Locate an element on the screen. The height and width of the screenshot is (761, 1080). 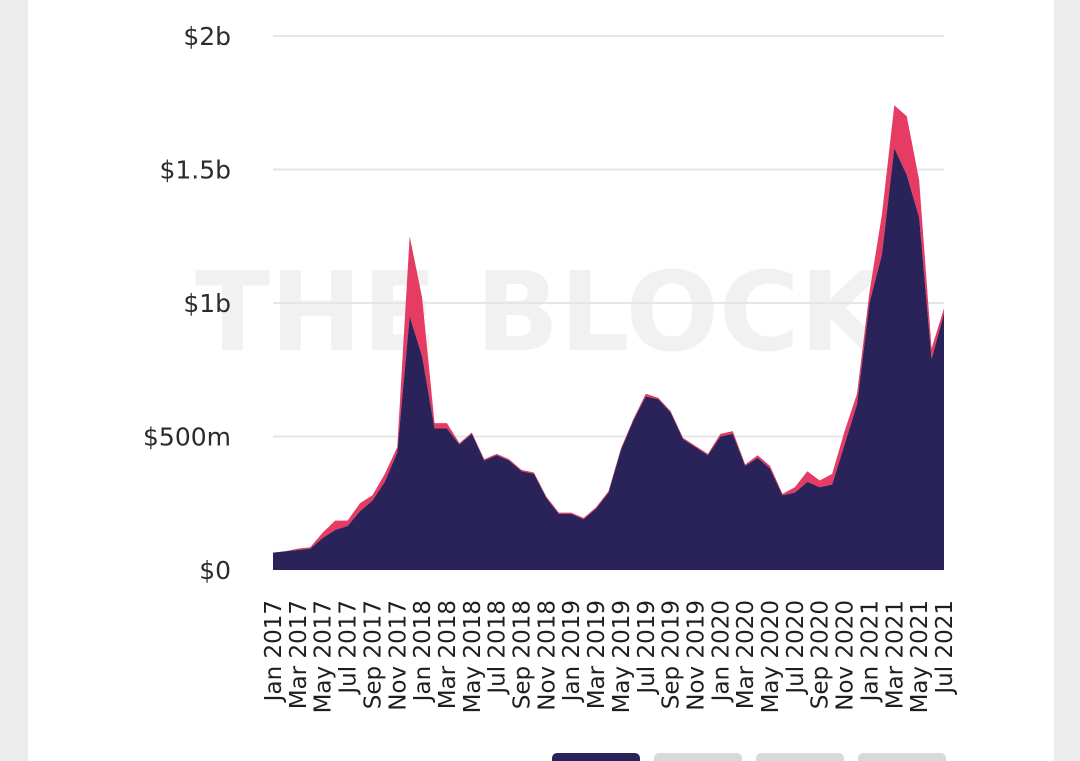
x-tick-label: May 2020 is located at coordinates (771, 656).